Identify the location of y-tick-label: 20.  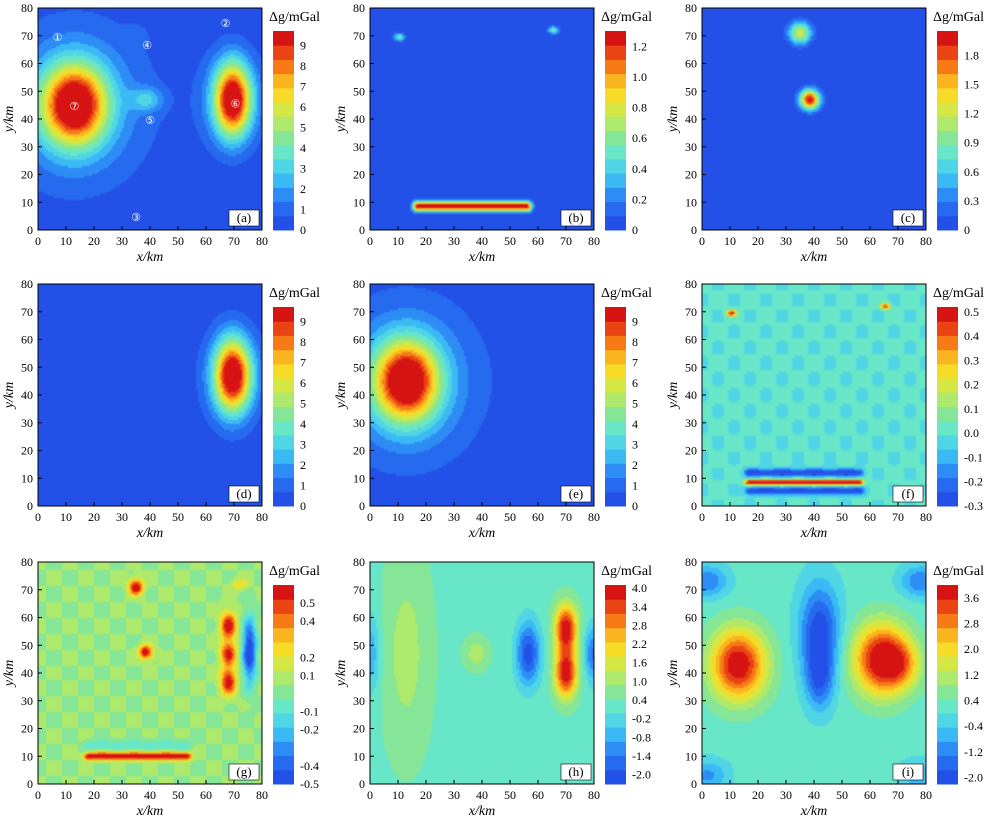
(359, 175).